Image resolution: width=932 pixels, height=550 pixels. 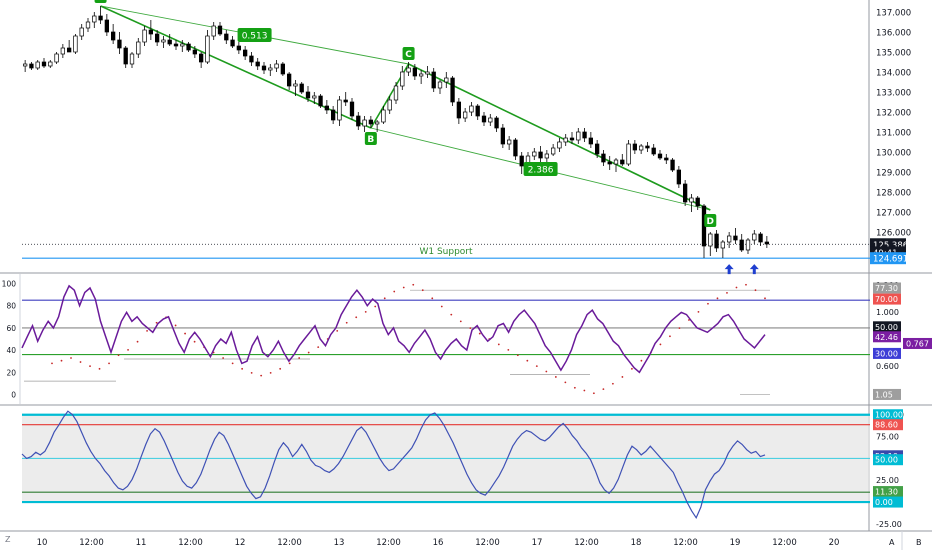 I want to click on price-tick-label: 136.000, so click(x=893, y=34).